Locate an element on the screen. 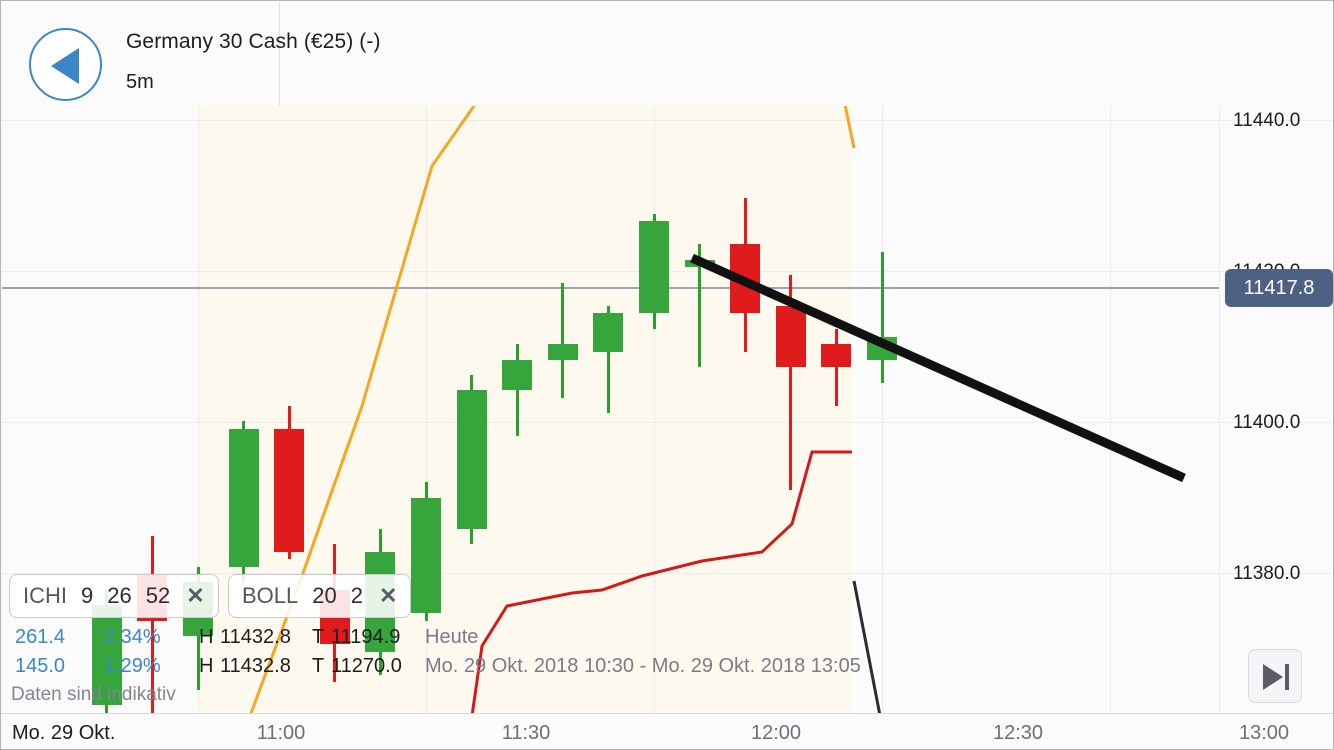 The image size is (1334, 750). indicator-param-ichi-1: 9 is located at coordinates (87, 595).